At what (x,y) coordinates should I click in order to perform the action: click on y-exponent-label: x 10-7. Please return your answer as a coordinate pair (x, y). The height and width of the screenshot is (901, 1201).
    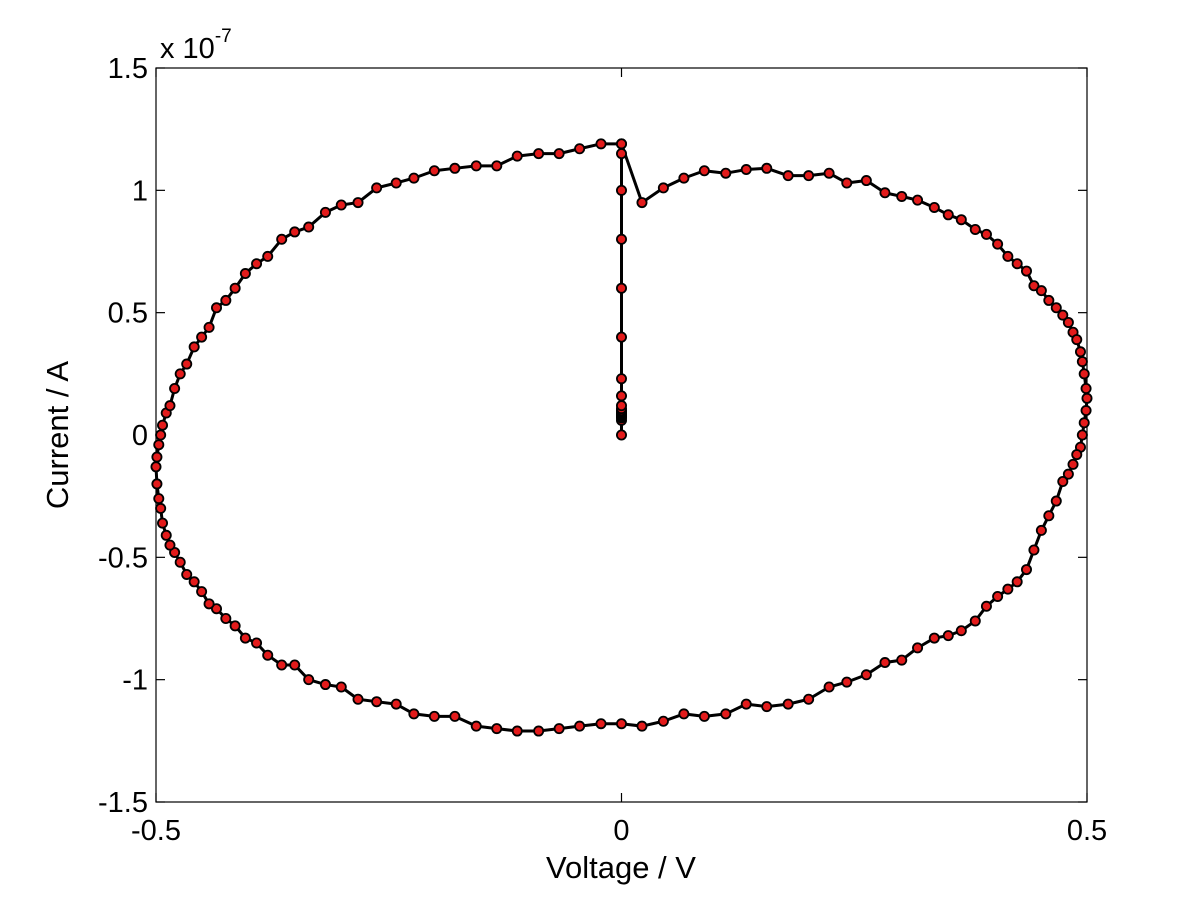
    Looking at the image, I should click on (196, 45).